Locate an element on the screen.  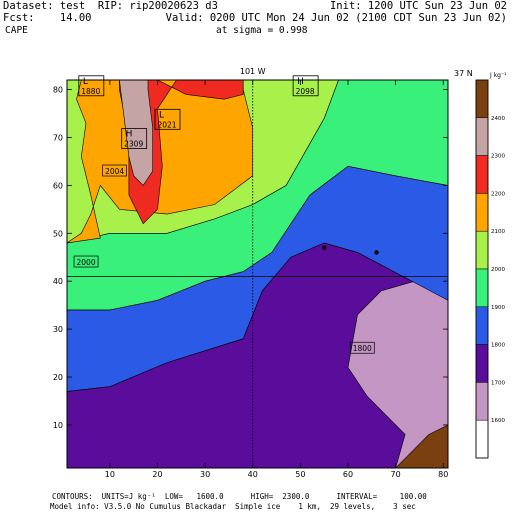
extremum-value-label: 2098 is located at coordinates (305, 91).